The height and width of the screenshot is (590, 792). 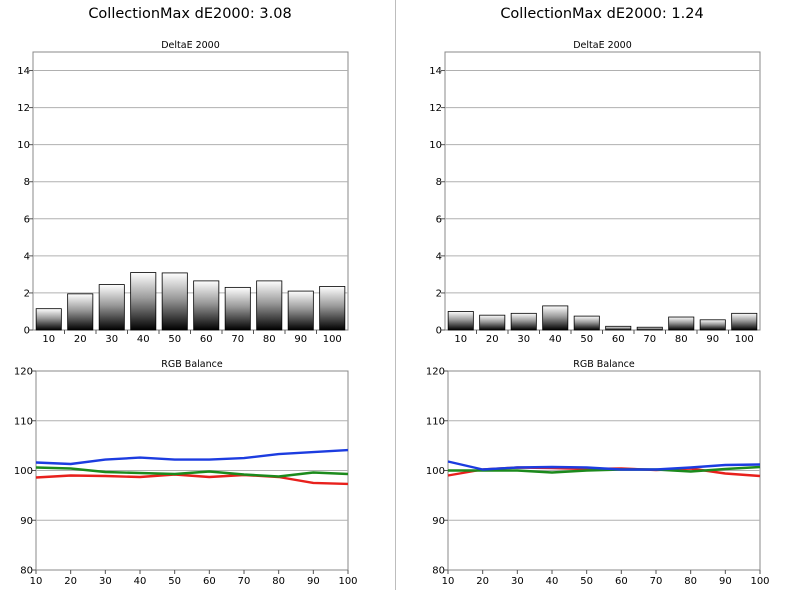 What do you see at coordinates (439, 293) in the screenshot?
I see `delta-ytick-label-right: 2` at bounding box center [439, 293].